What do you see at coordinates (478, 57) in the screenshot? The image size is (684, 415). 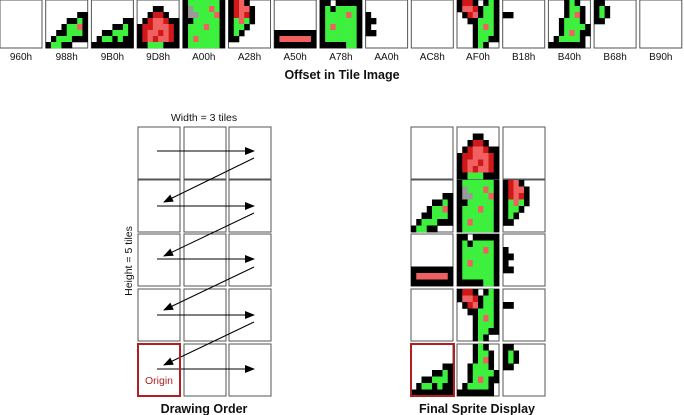 I see `offset-label: AF0h` at bounding box center [478, 57].